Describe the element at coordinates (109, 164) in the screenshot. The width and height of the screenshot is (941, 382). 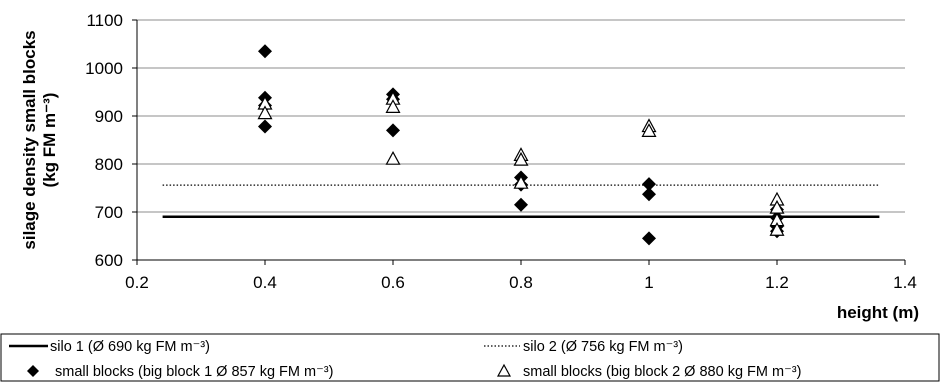
I see `y-tick-label: 800` at that location.